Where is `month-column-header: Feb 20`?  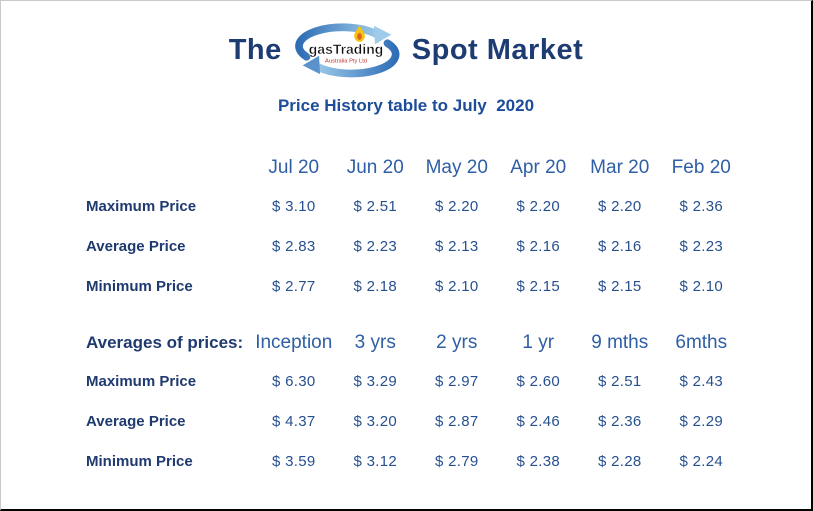
month-column-header: Feb 20 is located at coordinates (701, 167).